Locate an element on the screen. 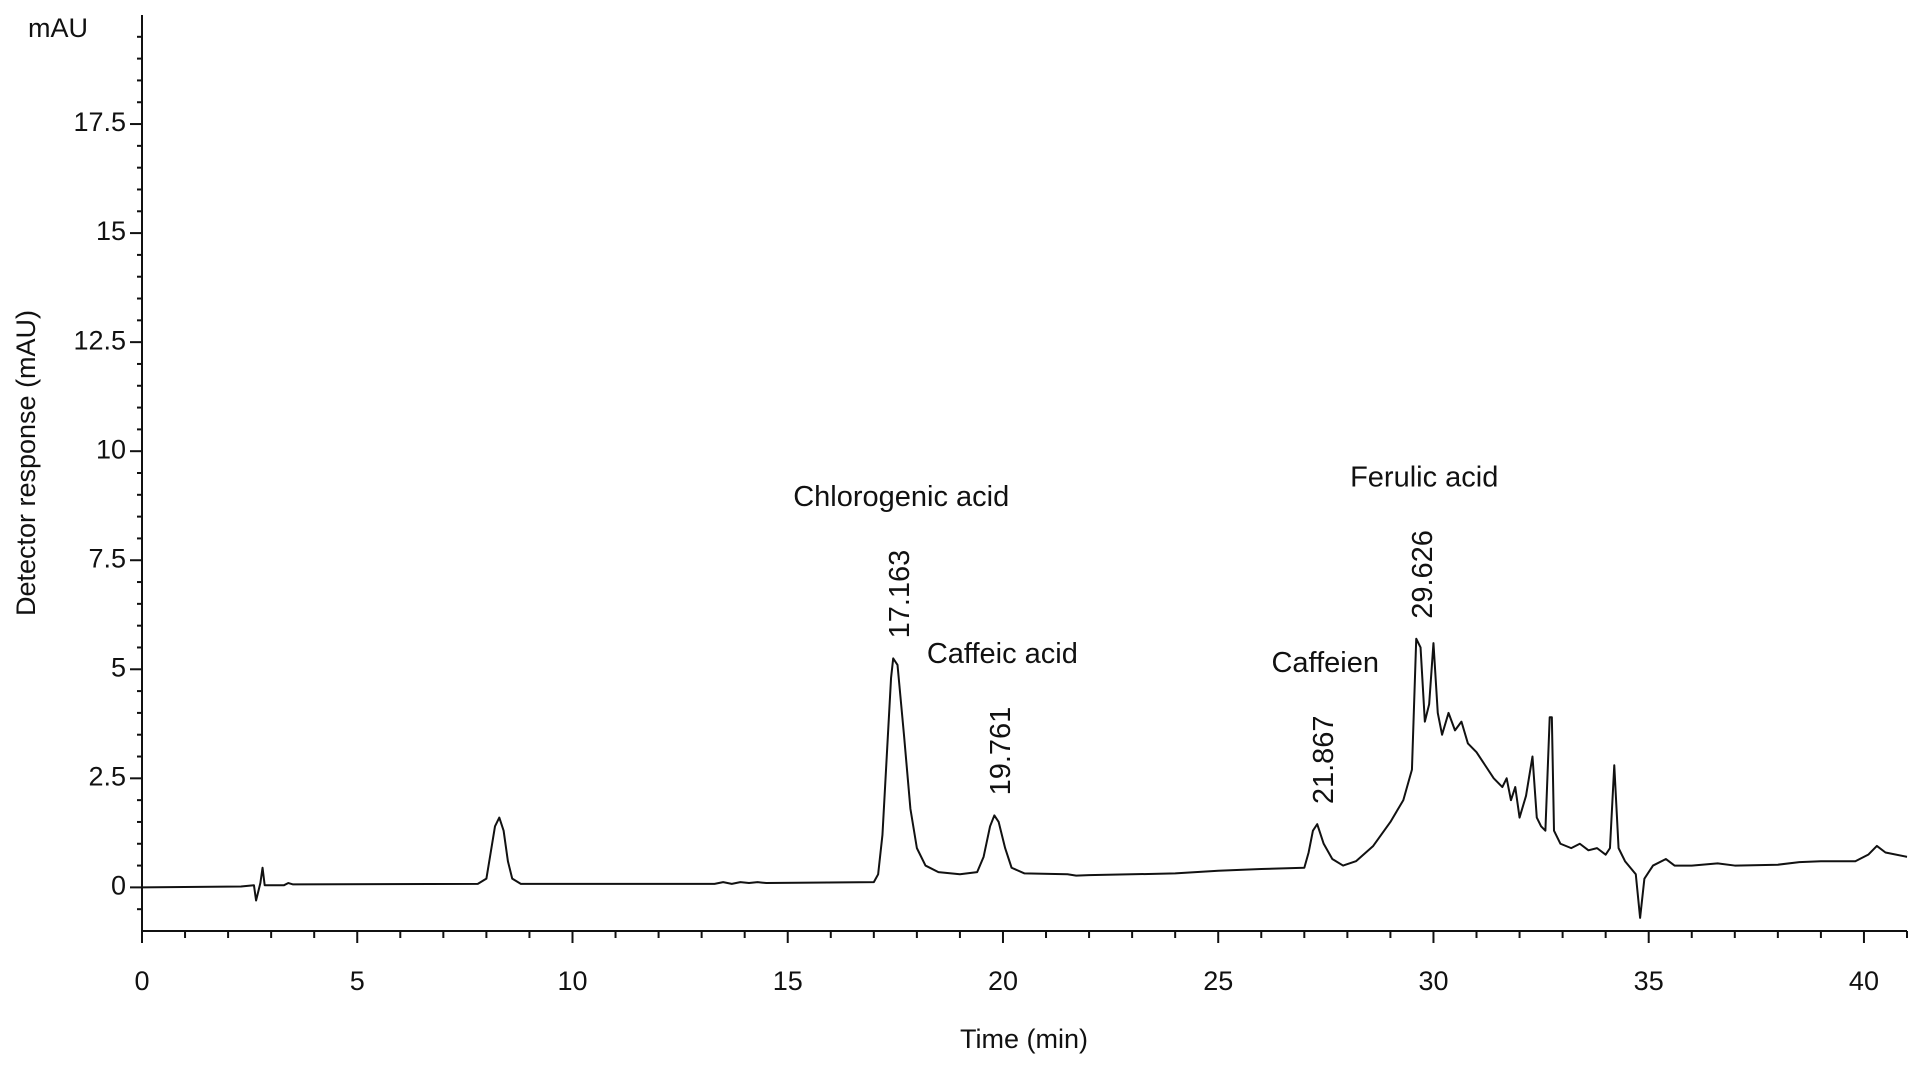  y-unit: mAU is located at coordinates (58, 28).